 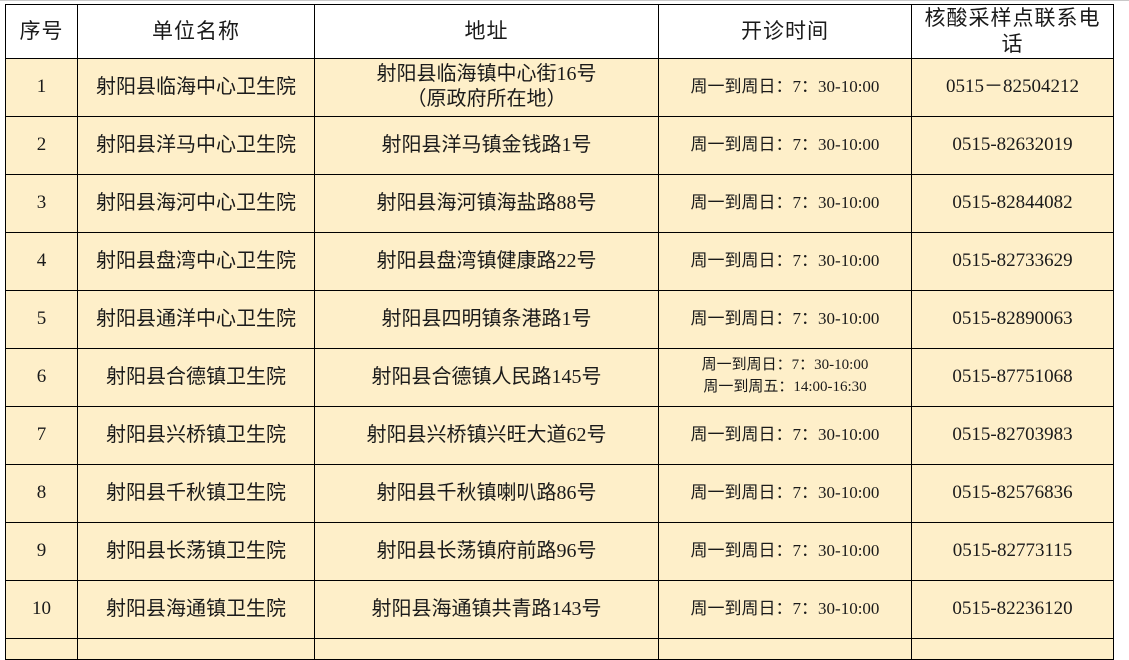 I want to click on cell-unit-name: 射阳县通洋中心卫生院, so click(x=196, y=319).